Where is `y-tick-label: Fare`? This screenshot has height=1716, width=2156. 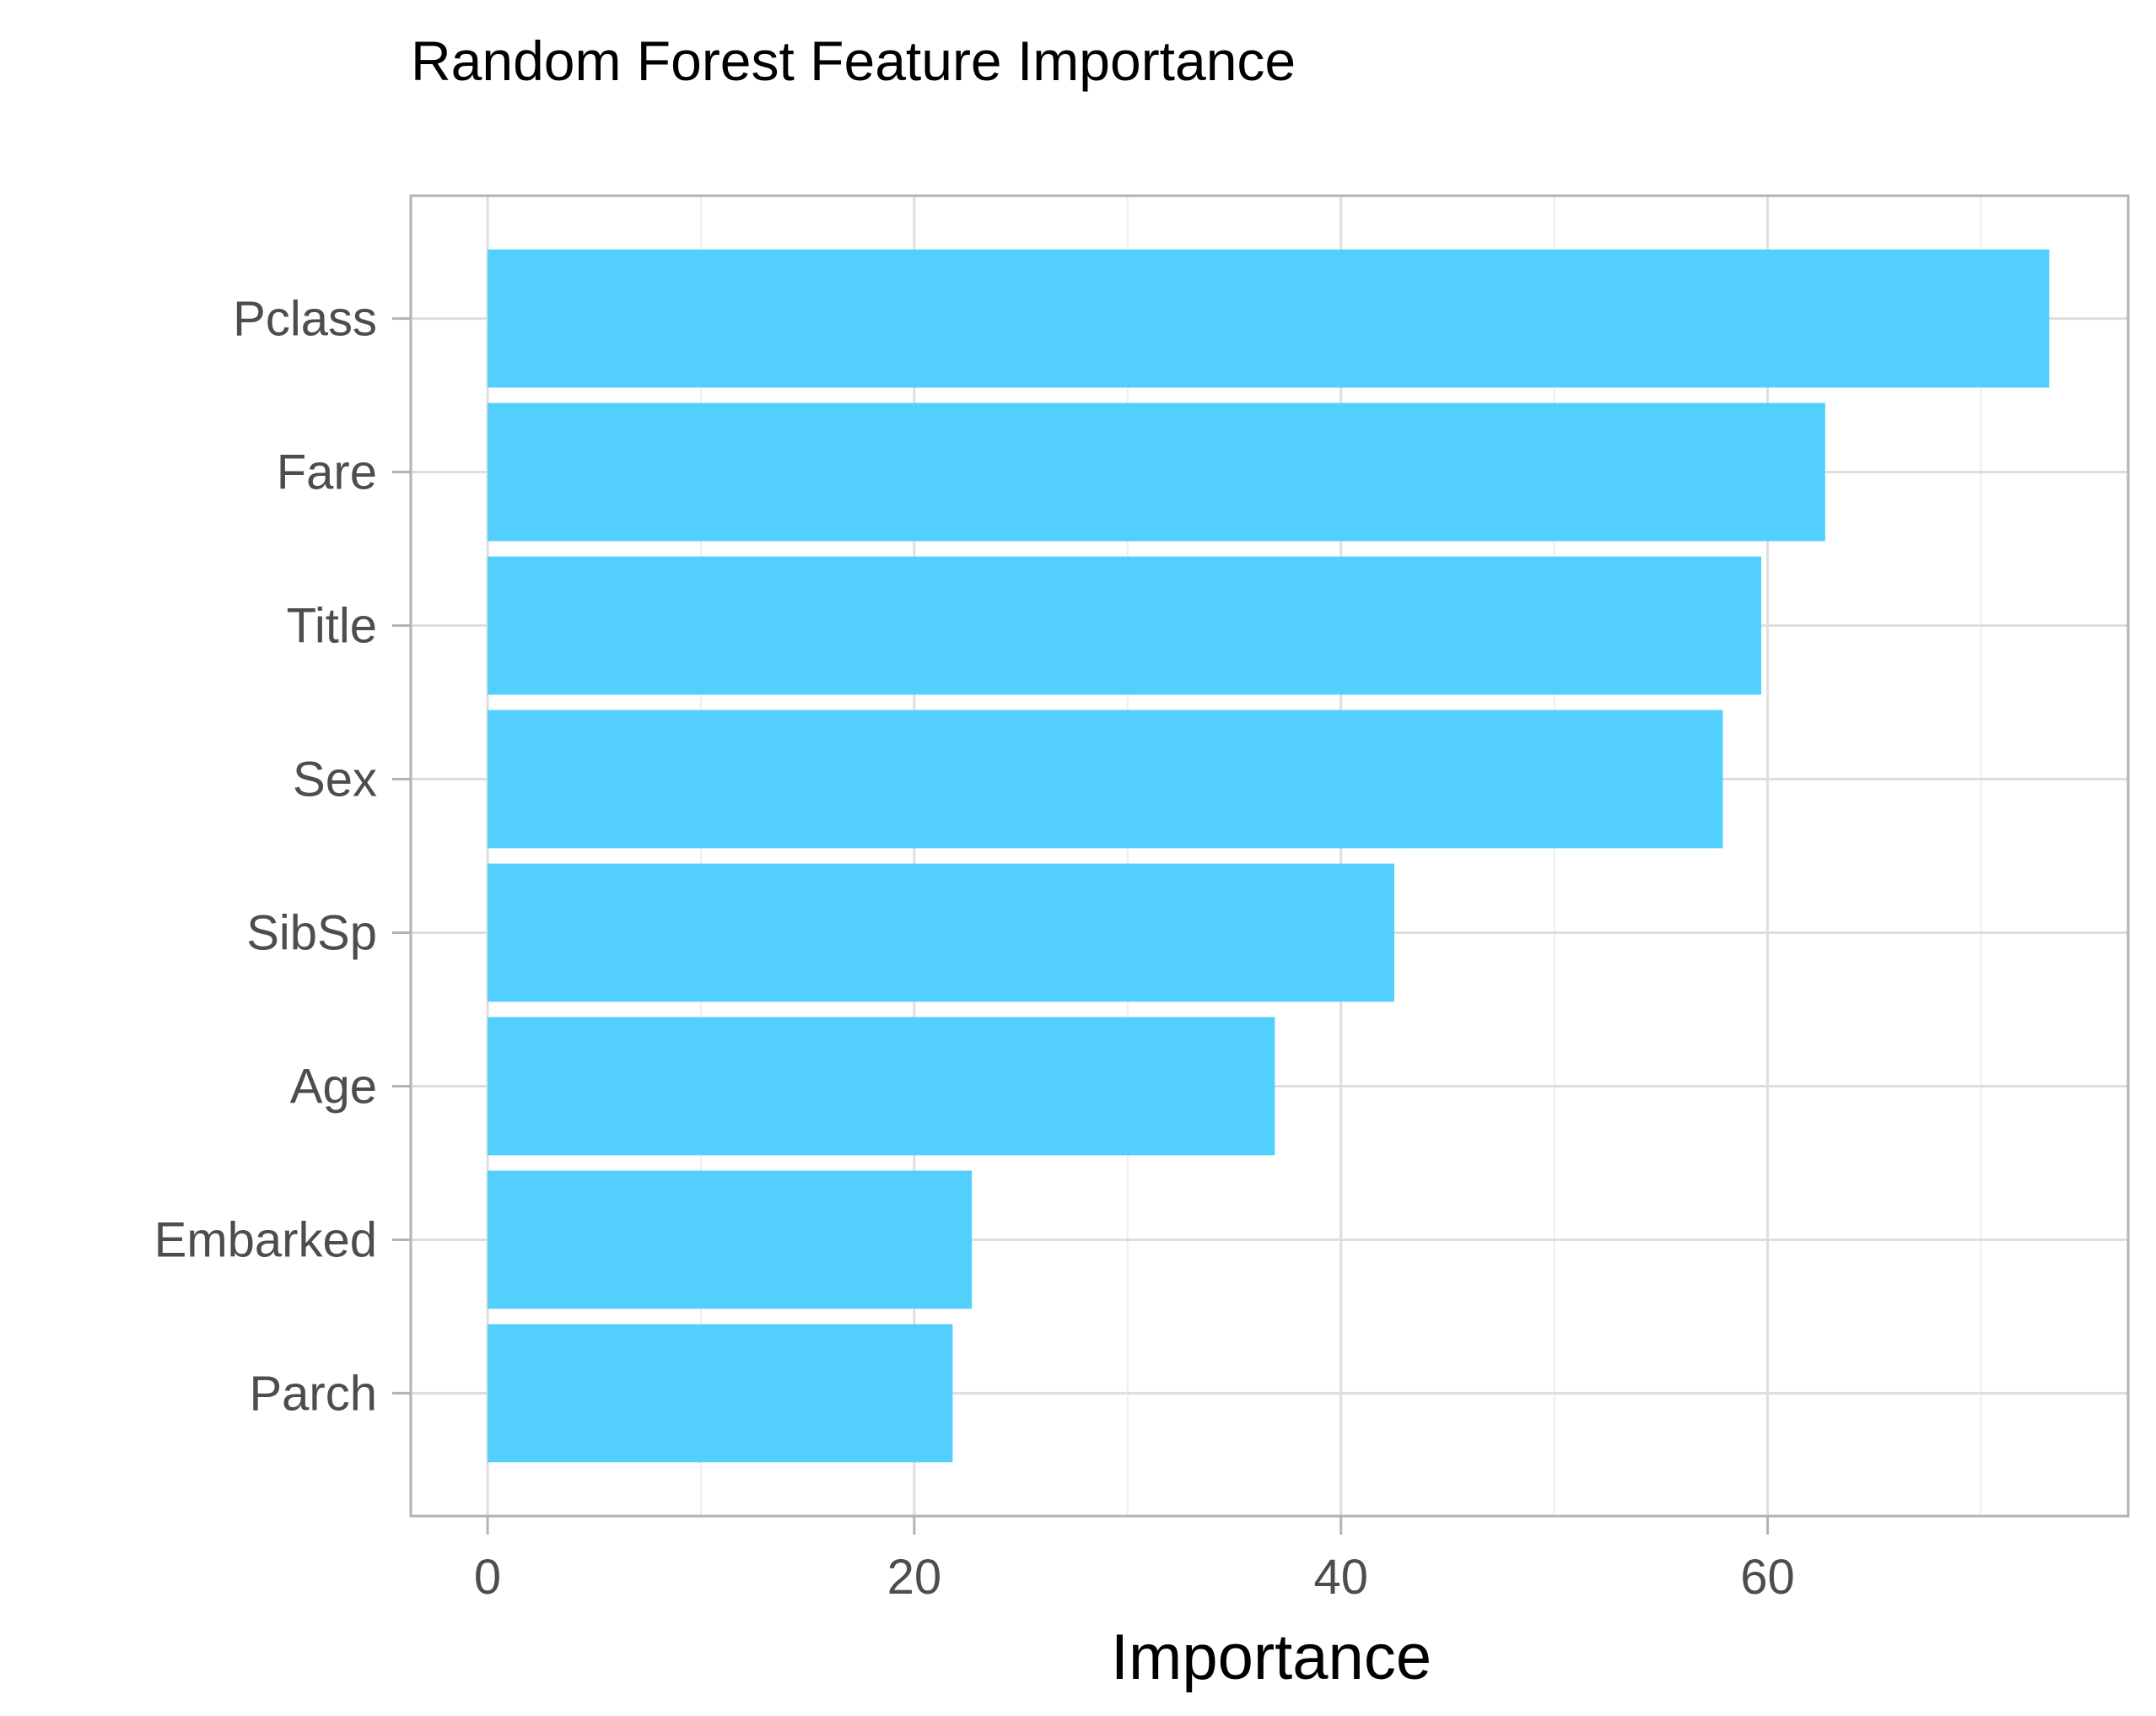 y-tick-label: Fare is located at coordinates (327, 473).